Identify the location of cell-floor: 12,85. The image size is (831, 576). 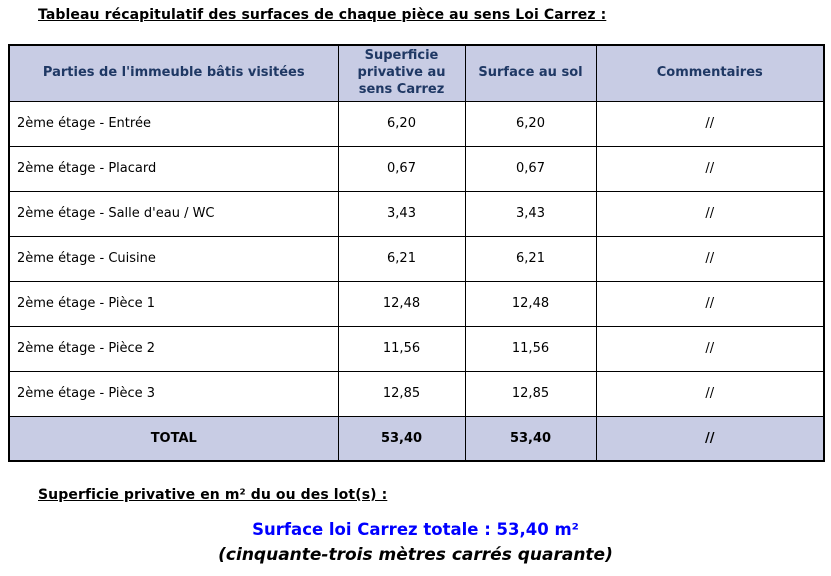
(530, 393).